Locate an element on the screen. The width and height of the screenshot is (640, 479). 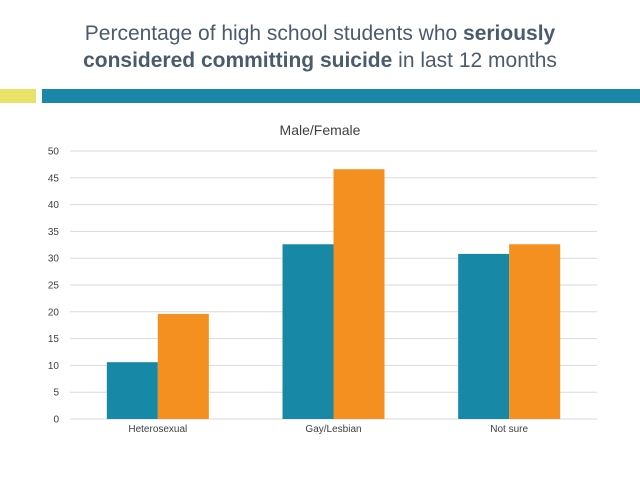
y-tick-label: 45 is located at coordinates (54, 178).